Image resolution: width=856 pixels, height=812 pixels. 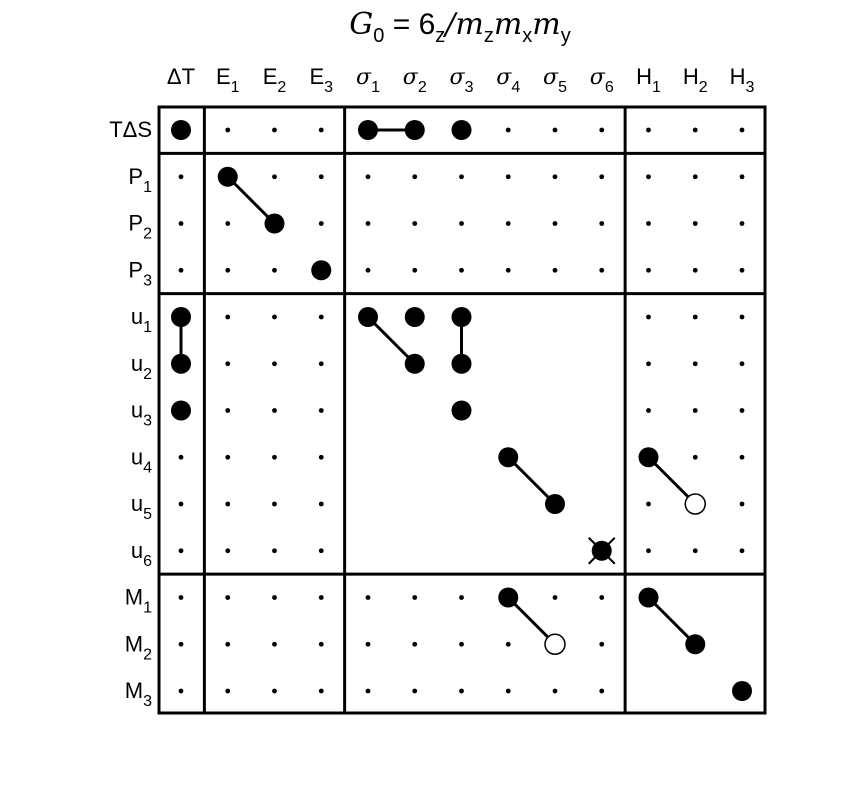 What do you see at coordinates (648, 80) in the screenshot?
I see `column-label: H1` at bounding box center [648, 80].